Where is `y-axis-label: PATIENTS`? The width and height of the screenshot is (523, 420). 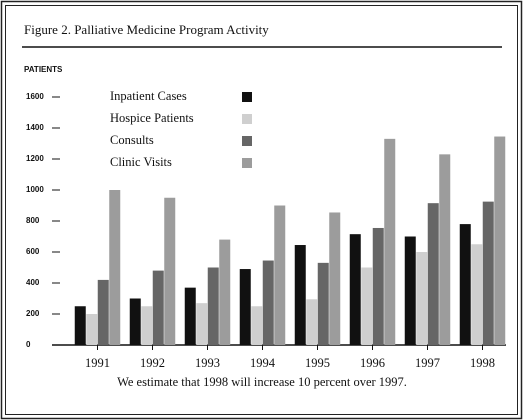 y-axis-label: PATIENTS is located at coordinates (43, 69).